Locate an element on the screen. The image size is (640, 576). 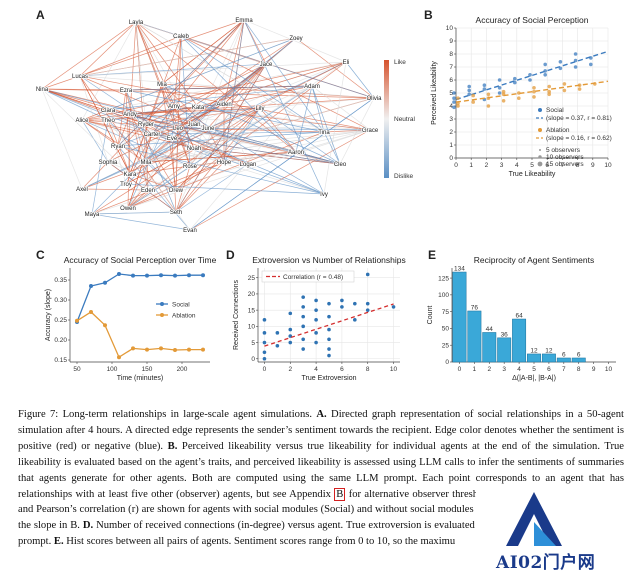
y-tick-label: 4 is located at coordinates (451, 106).